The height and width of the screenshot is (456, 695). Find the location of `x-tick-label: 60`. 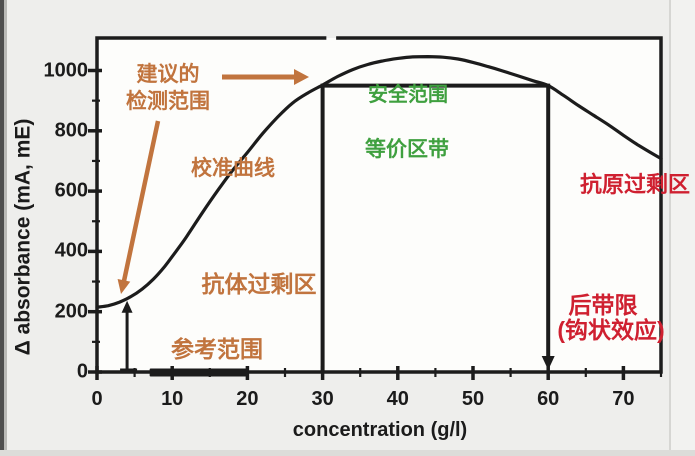

x-tick-label: 60 is located at coordinates (548, 399).